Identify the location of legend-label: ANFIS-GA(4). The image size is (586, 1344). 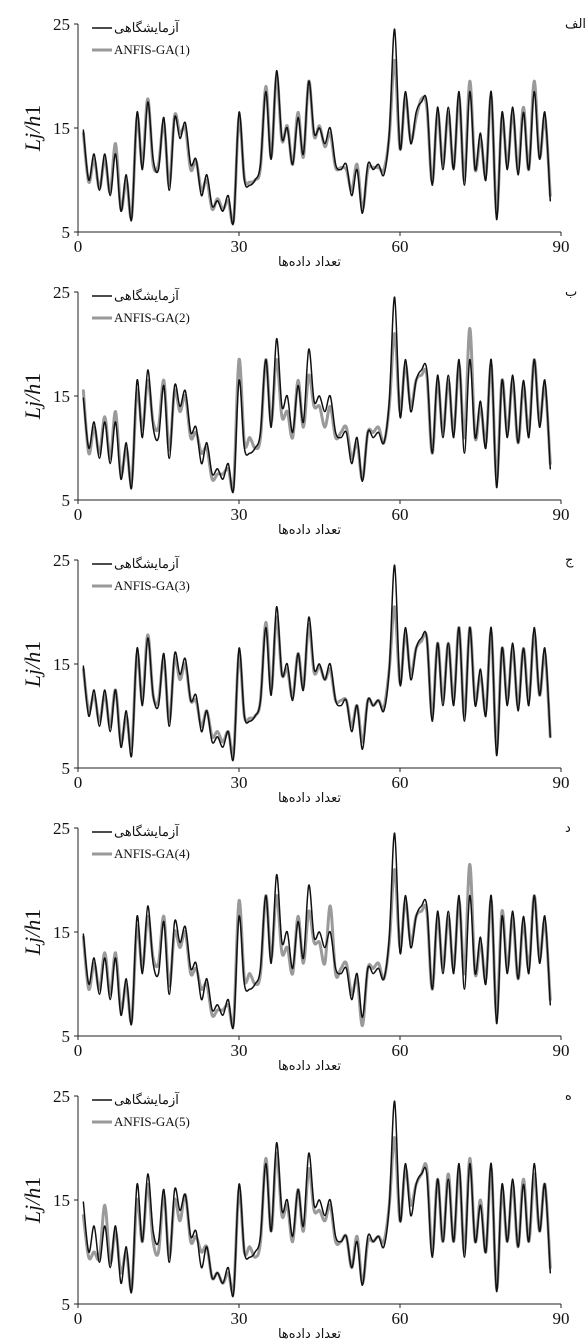
(152, 853).